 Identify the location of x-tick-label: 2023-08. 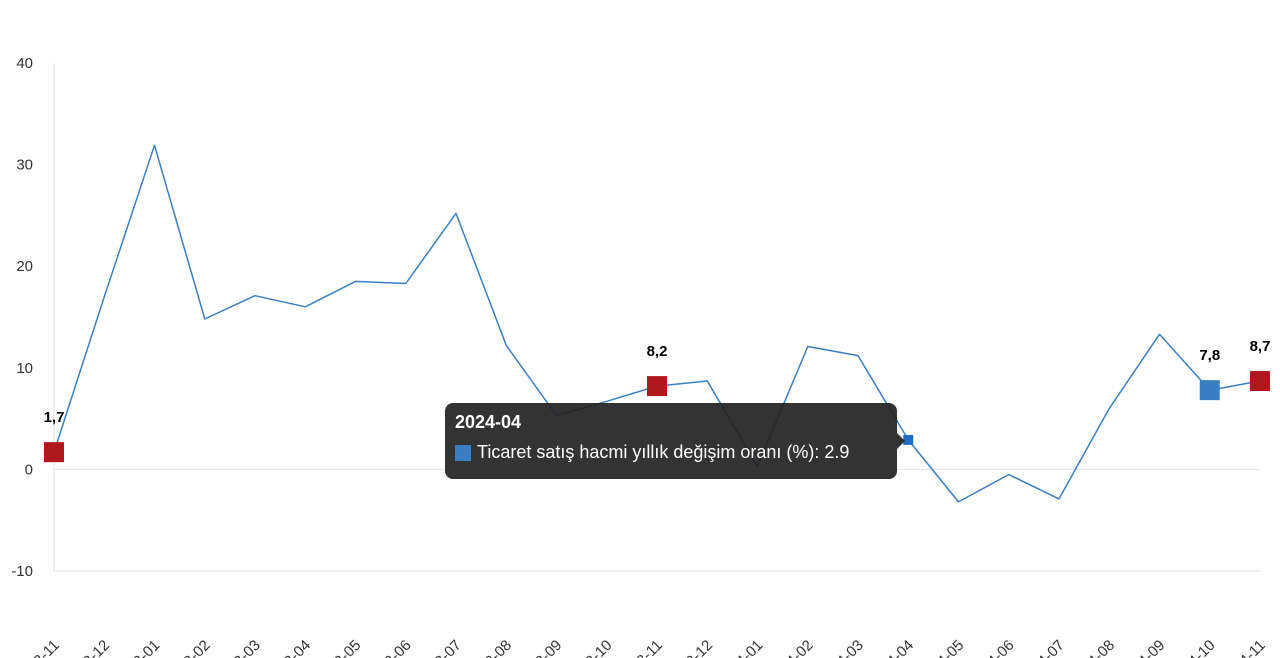
(489, 647).